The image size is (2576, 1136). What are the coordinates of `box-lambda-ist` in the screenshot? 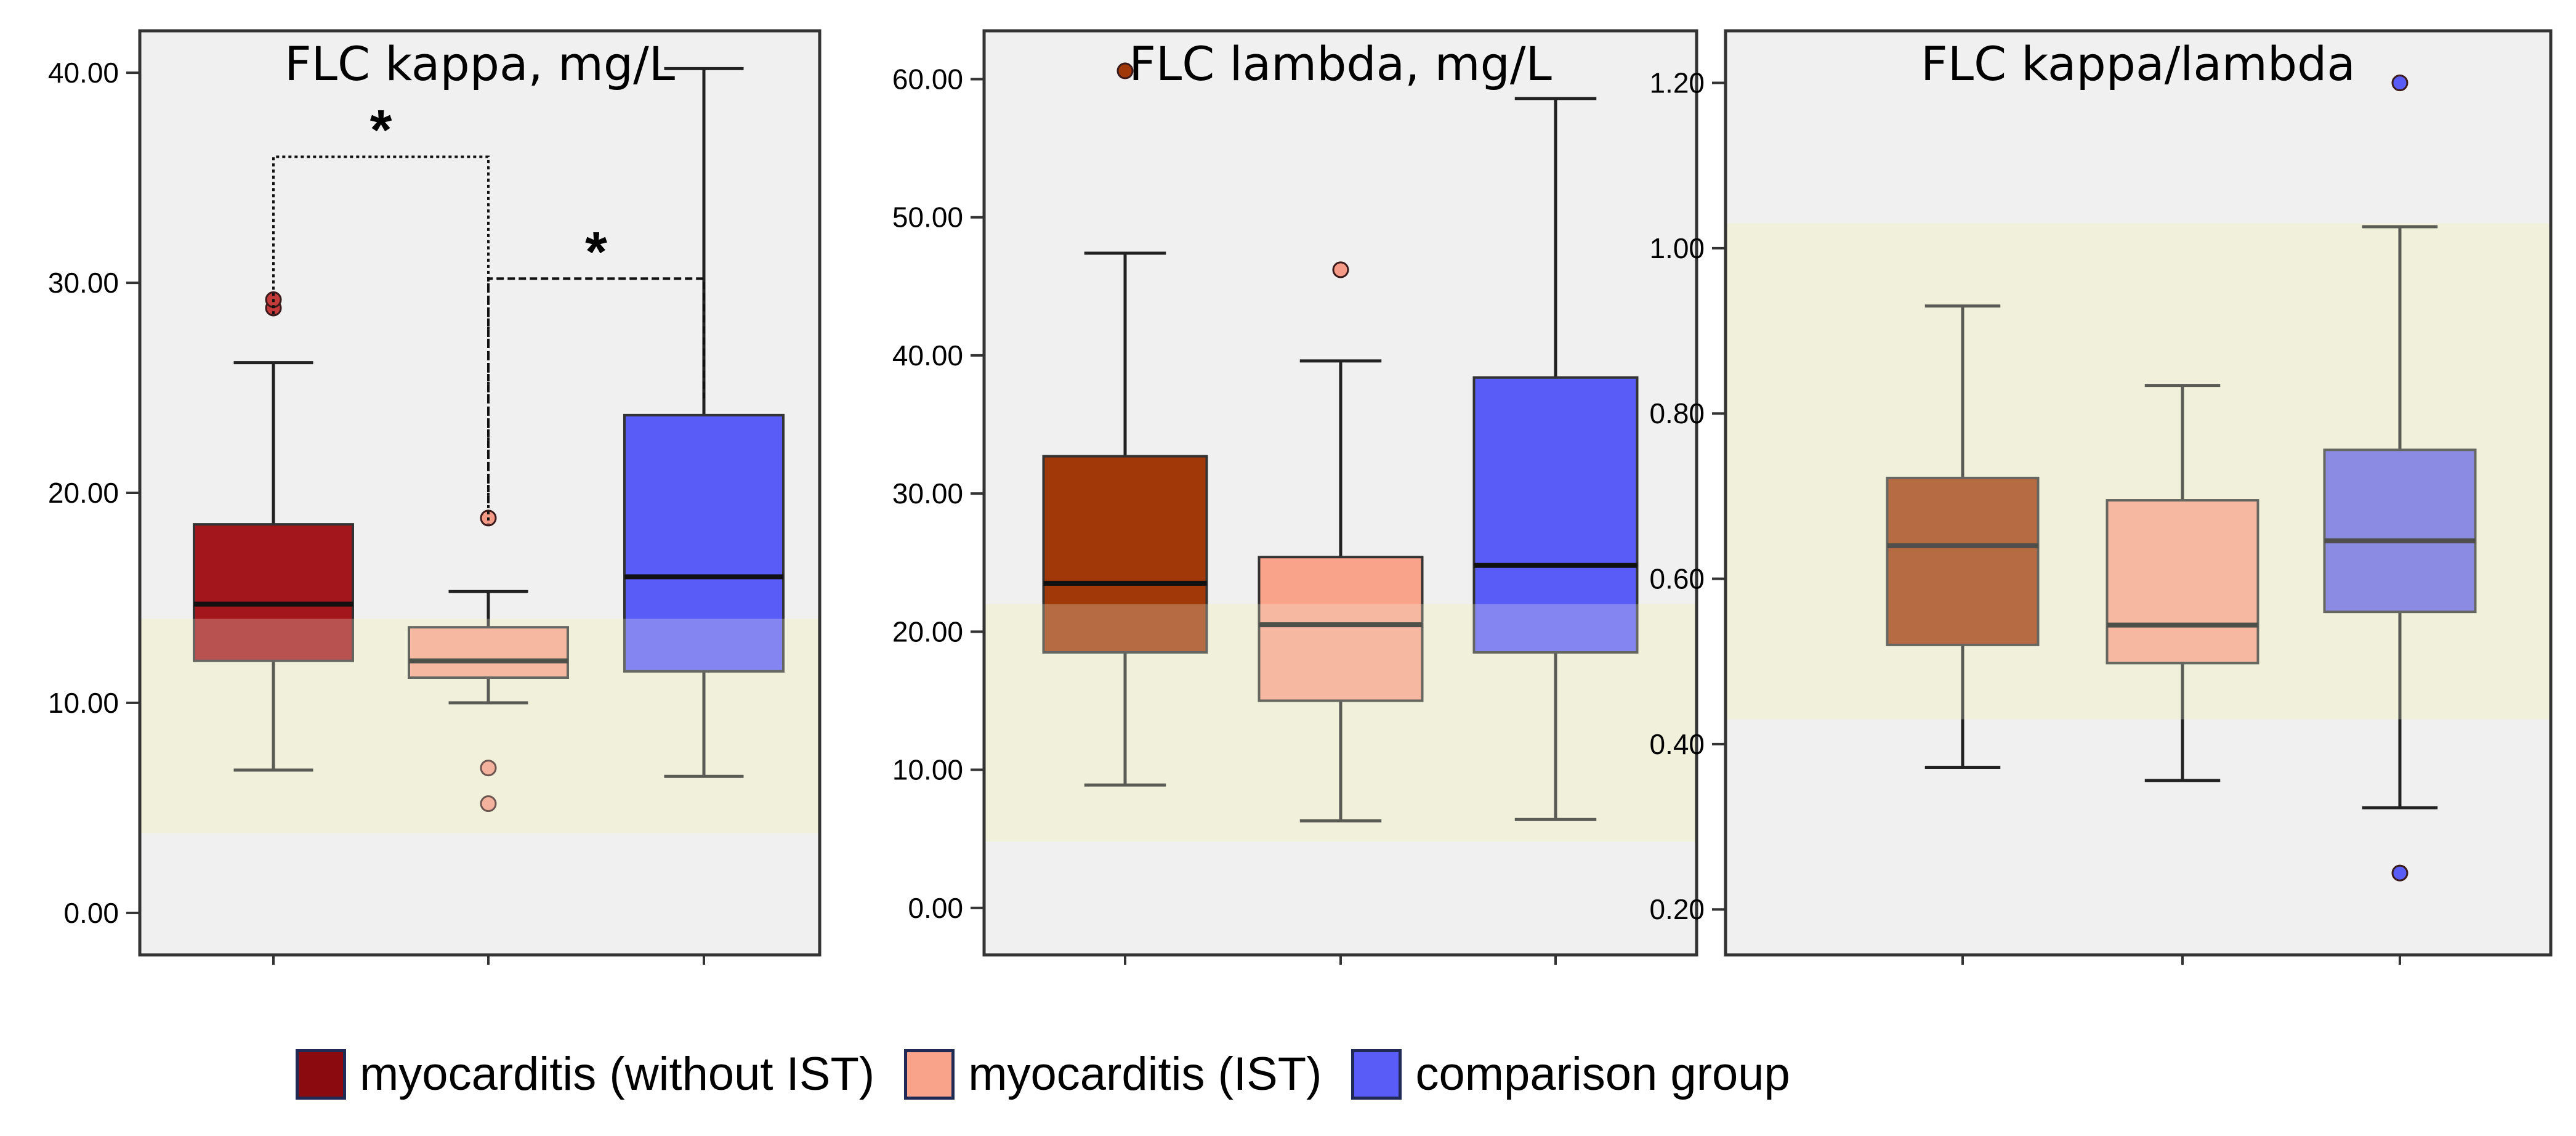 It's located at (1341, 542).